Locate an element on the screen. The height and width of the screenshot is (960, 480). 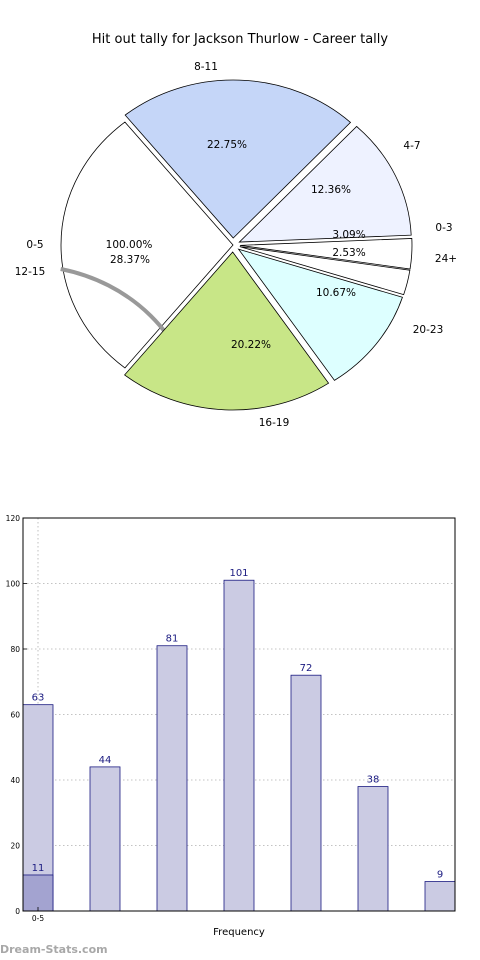
highlight-value-label: 11 is located at coordinates (38, 868).